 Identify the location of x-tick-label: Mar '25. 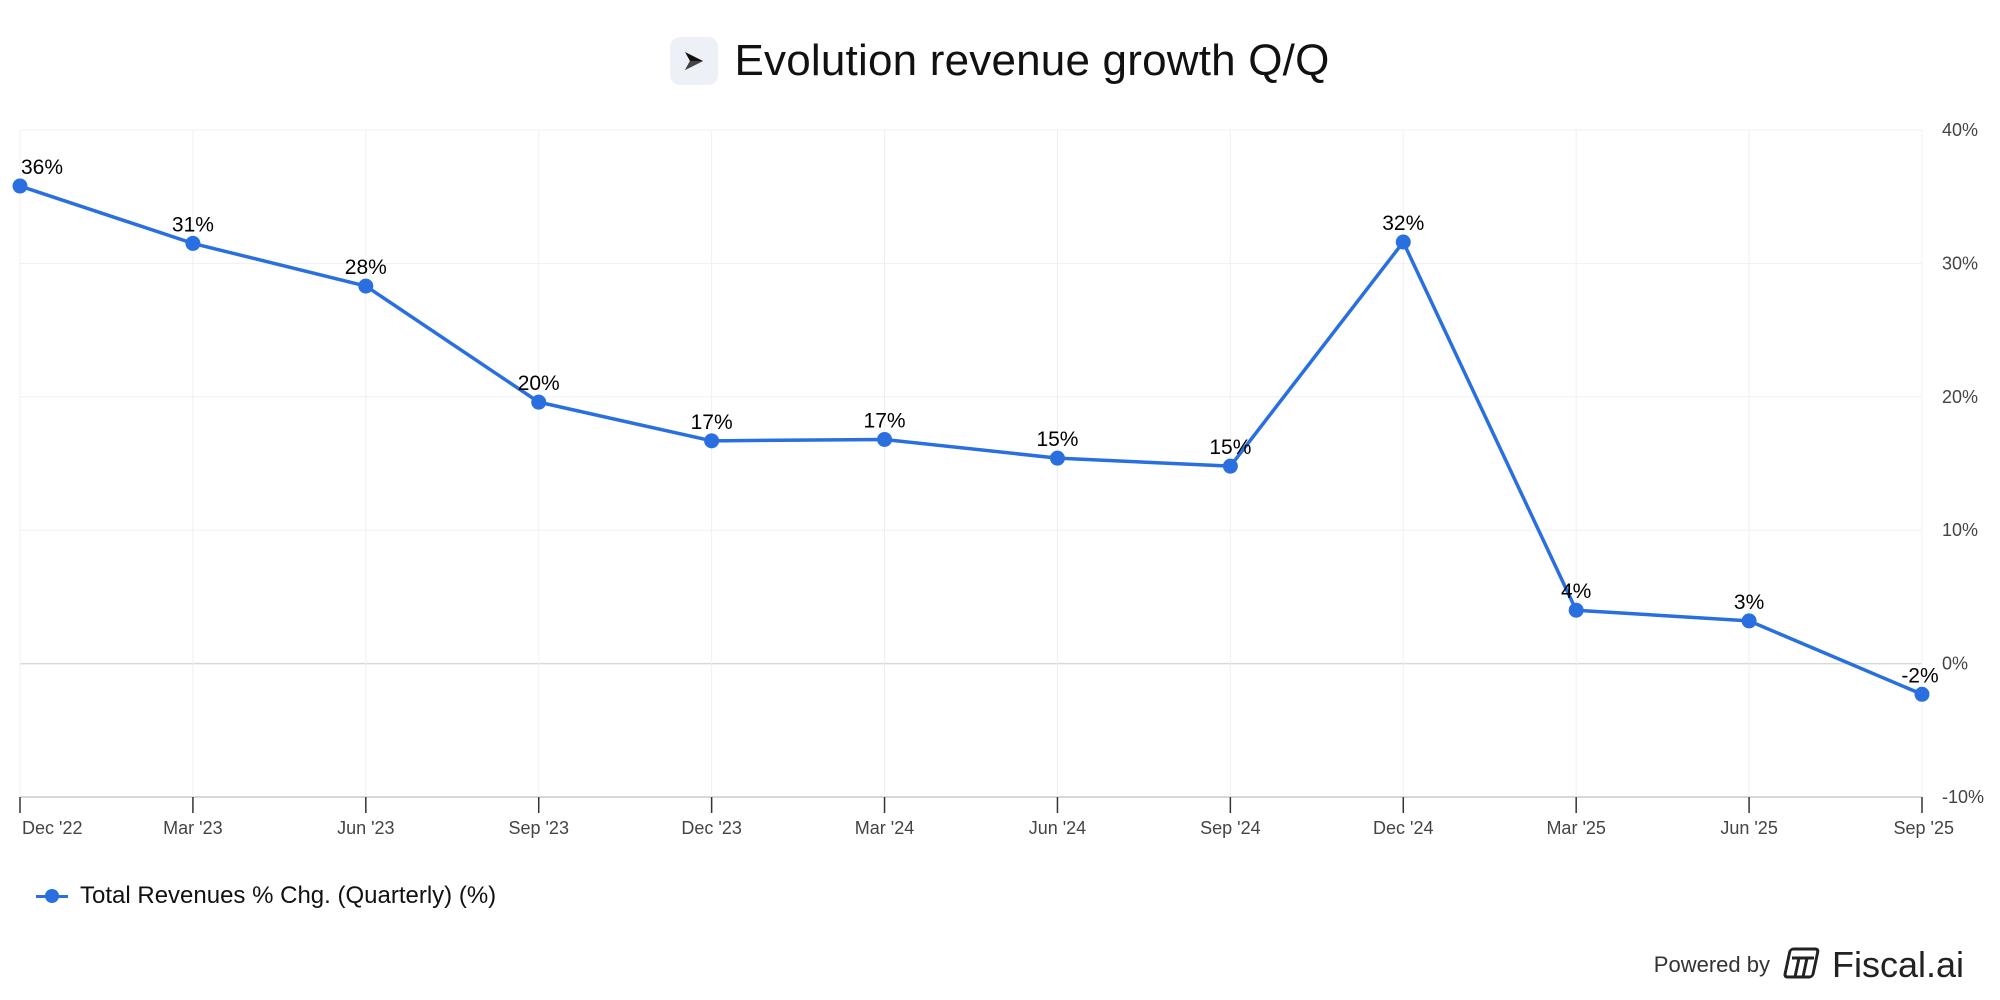
(1575, 828).